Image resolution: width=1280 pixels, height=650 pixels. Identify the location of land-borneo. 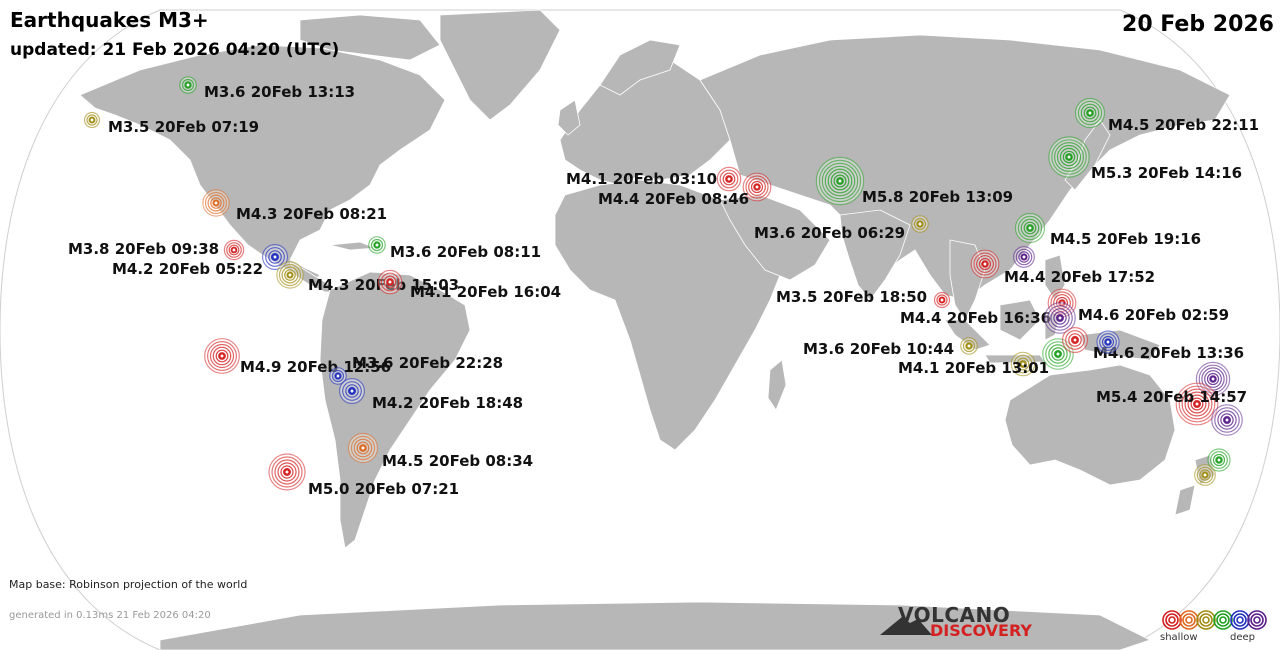
(1020, 320).